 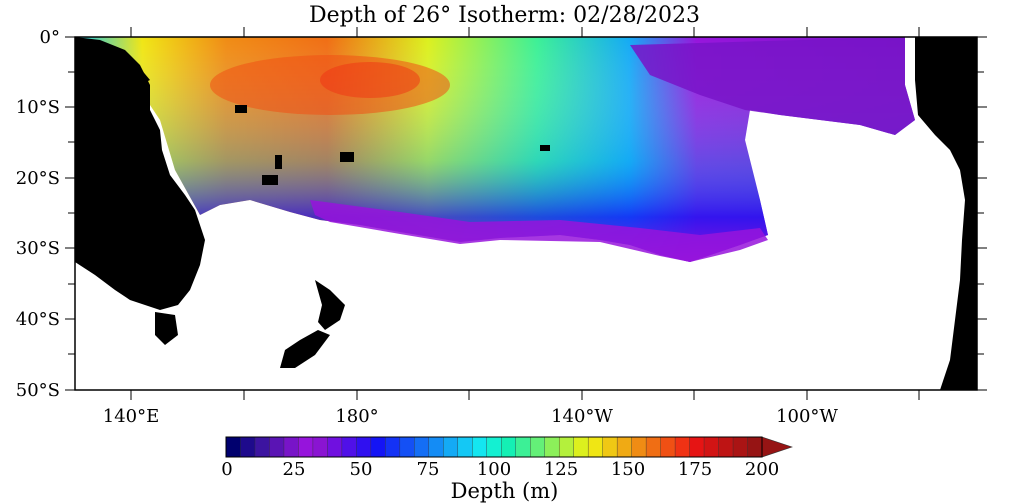 I want to click on colorbar, so click(x=509, y=447).